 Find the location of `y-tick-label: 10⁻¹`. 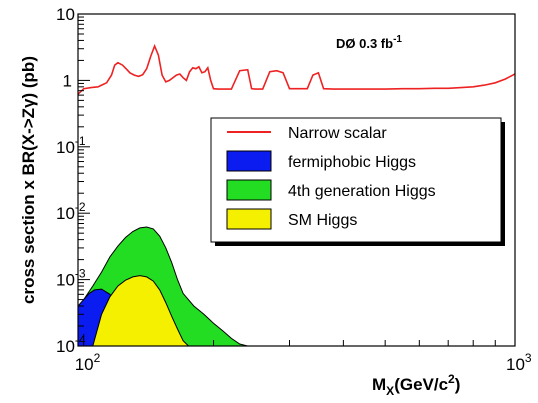

y-tick-label: 10⁻¹ is located at coordinates (71, 145).